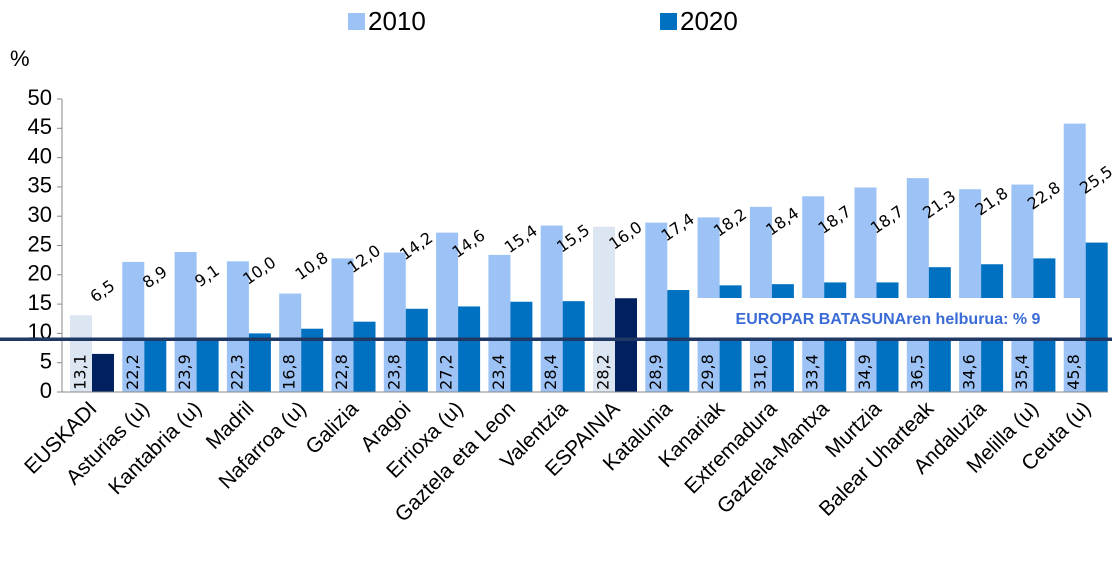 This screenshot has height=583, width=1114. What do you see at coordinates (625, 235) in the screenshot?
I see `value-label: 16,0` at bounding box center [625, 235].